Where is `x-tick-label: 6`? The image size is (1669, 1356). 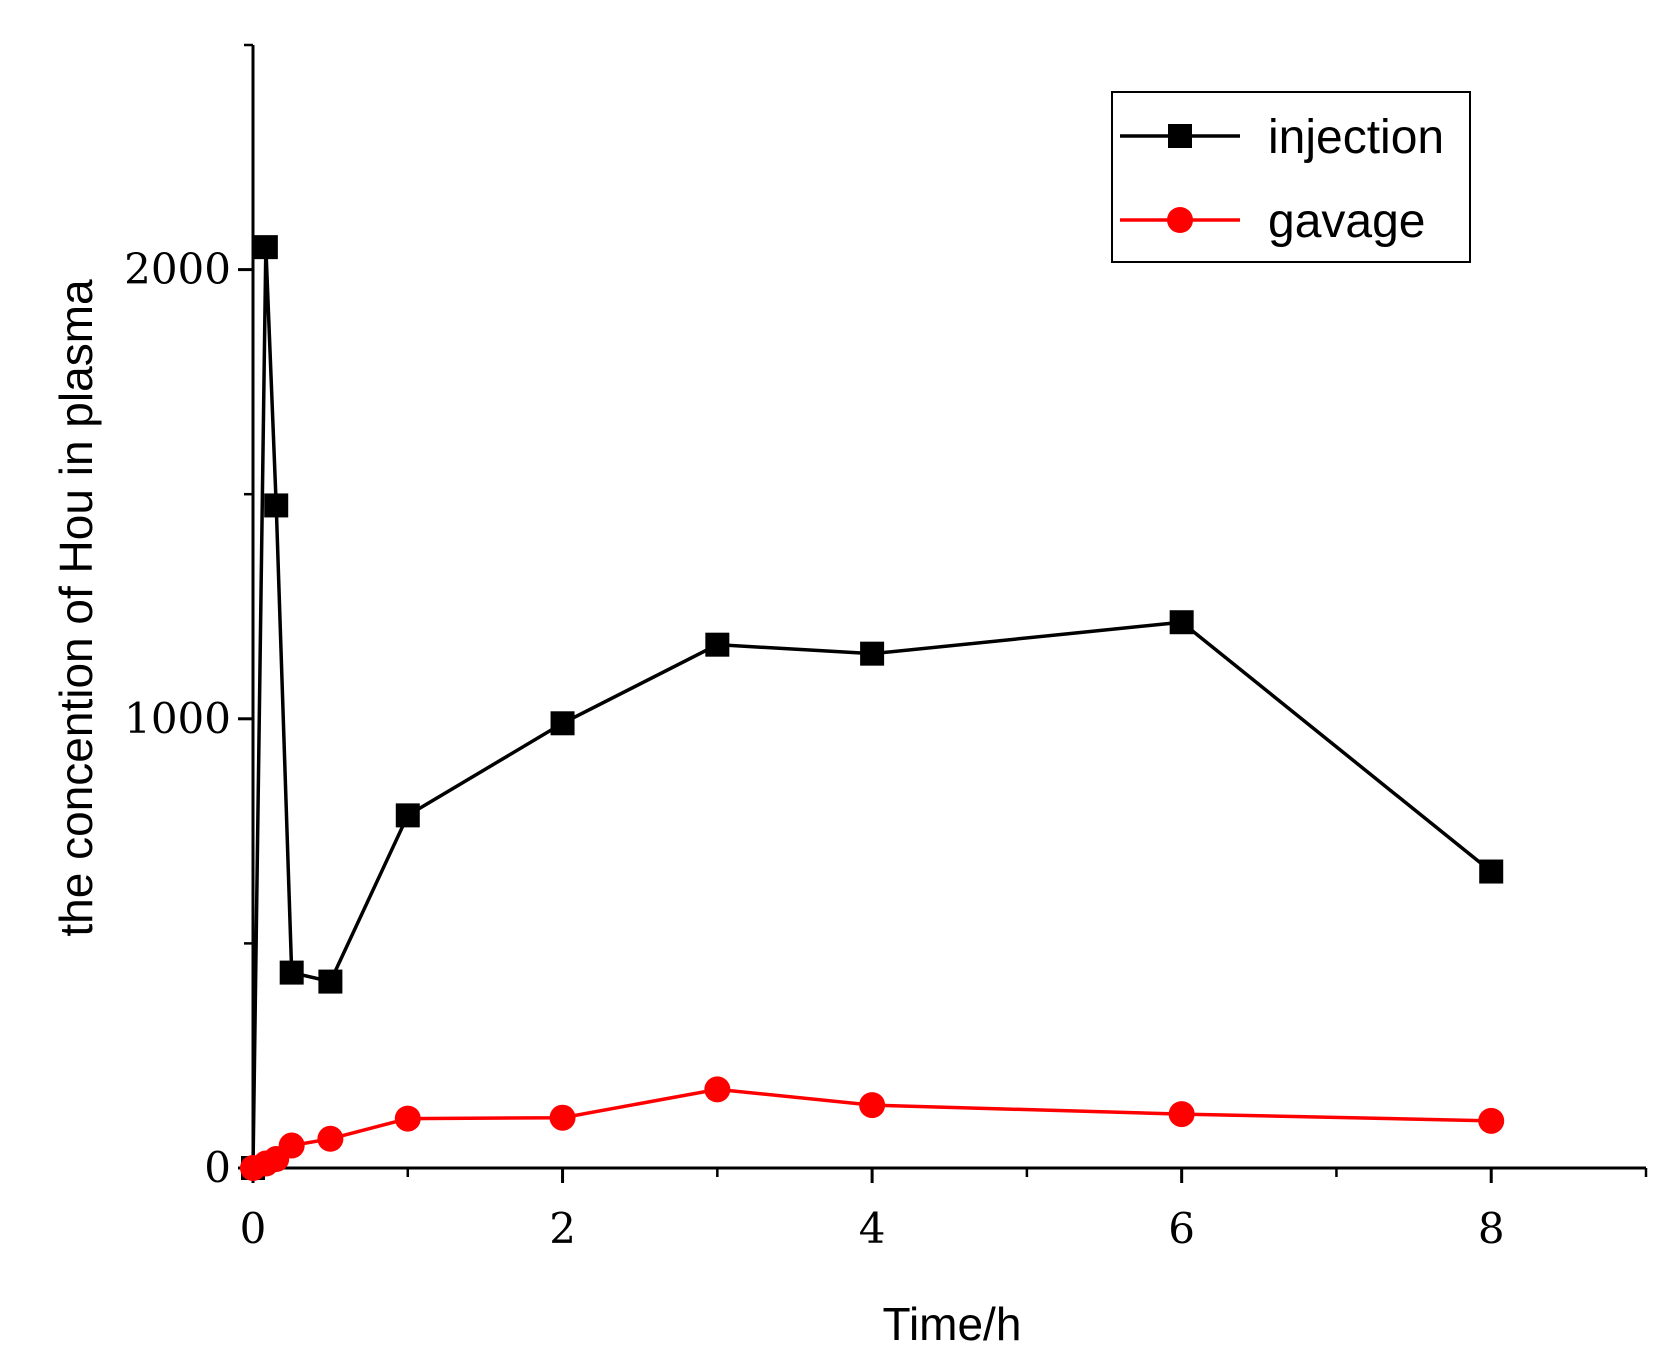 x-tick-label: 6 is located at coordinates (1181, 1228).